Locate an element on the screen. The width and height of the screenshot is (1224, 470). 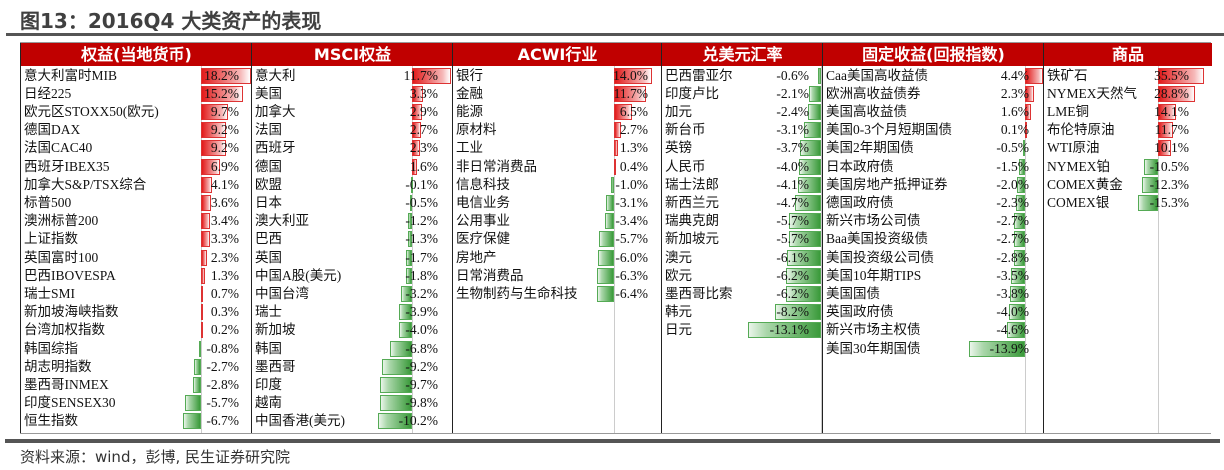
table-row: COMEX黄金 -12.3% is located at coordinates (1128, 185).